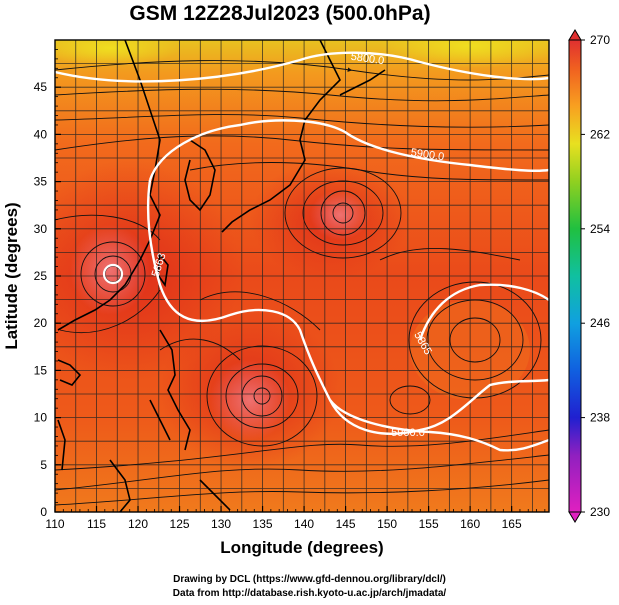 This screenshot has height=605, width=619. I want to click on colorbar-tick-label: 254, so click(600, 229).